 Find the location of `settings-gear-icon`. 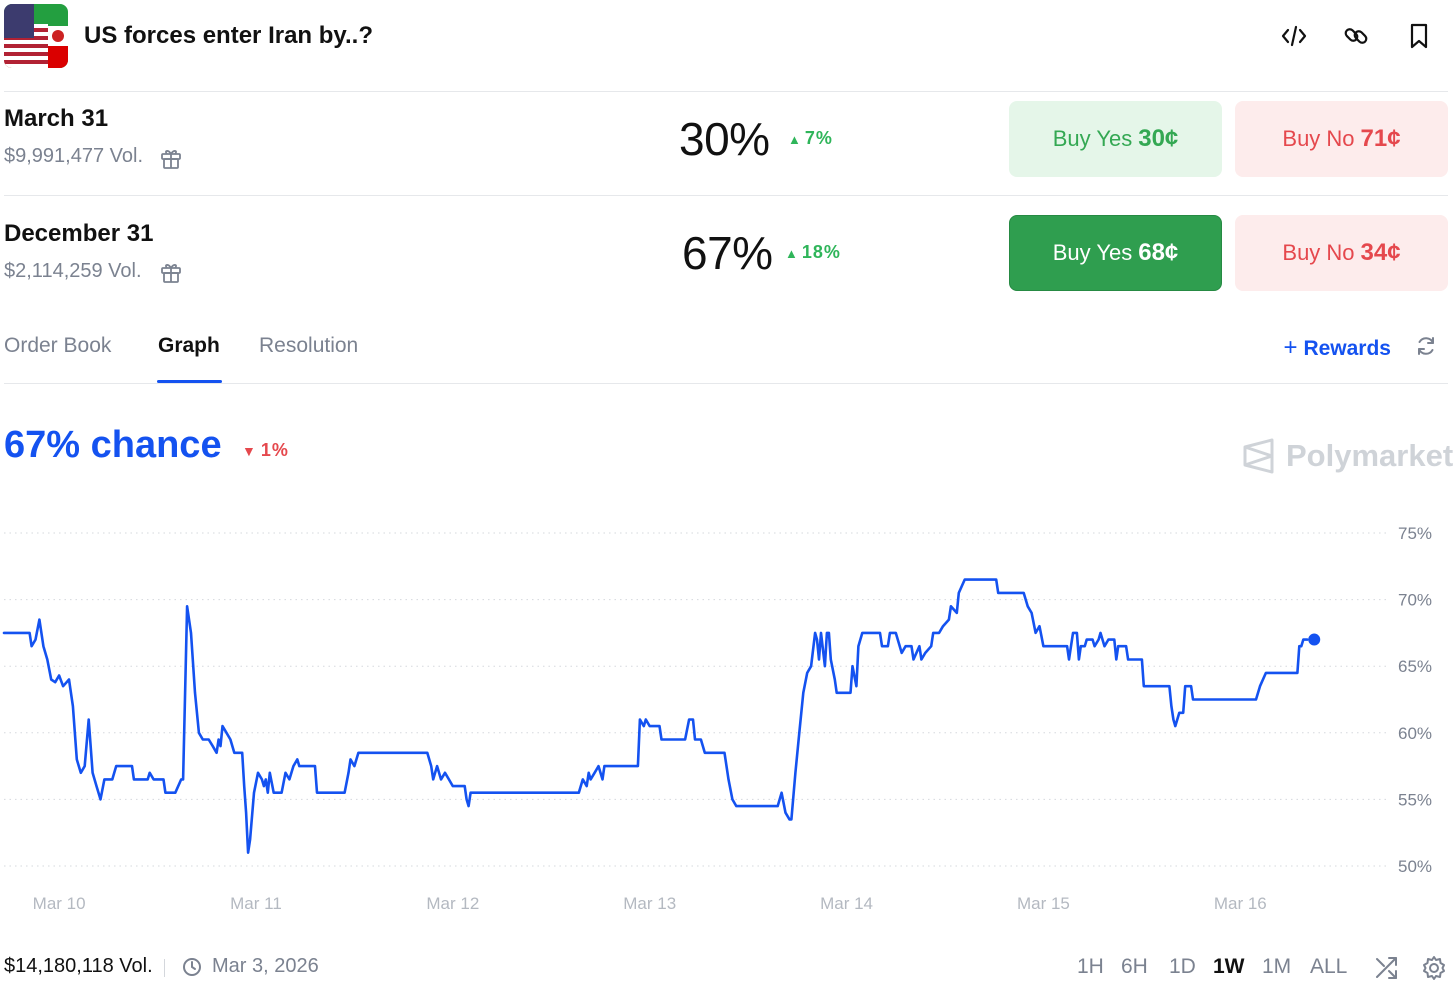

settings-gear-icon is located at coordinates (1434, 968).